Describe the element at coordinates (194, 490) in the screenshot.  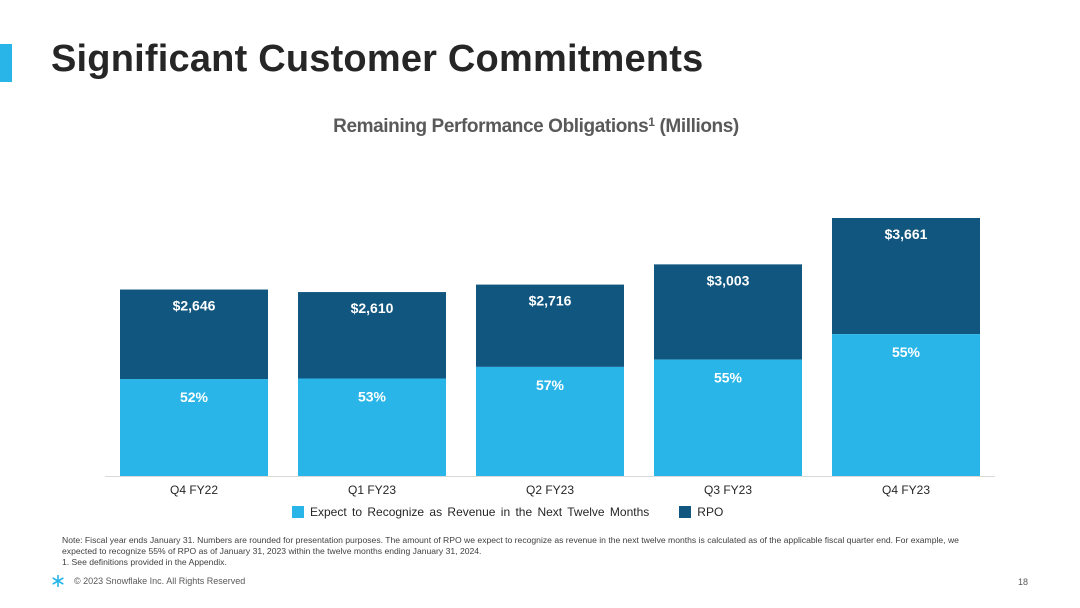
I see `x-tick-label: Q4 FY22` at that location.